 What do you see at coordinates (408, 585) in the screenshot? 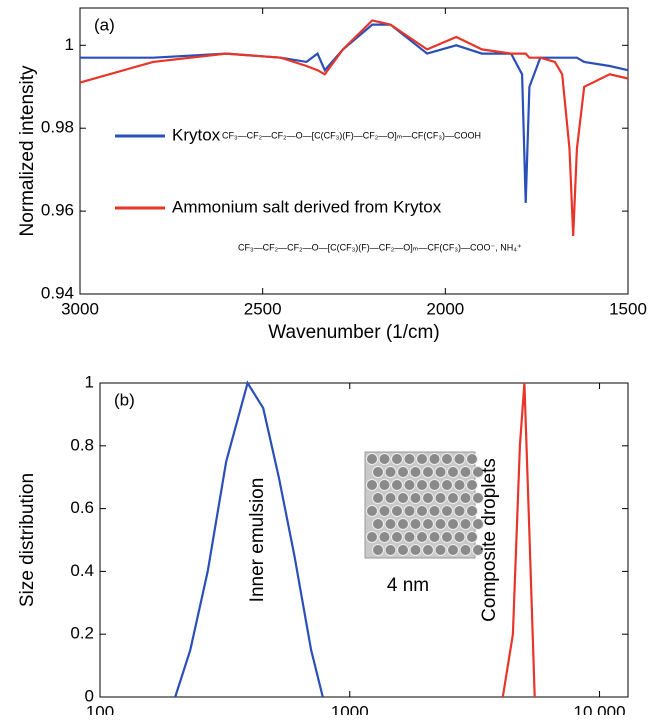
I see `inset-label: 4 nm` at bounding box center [408, 585].